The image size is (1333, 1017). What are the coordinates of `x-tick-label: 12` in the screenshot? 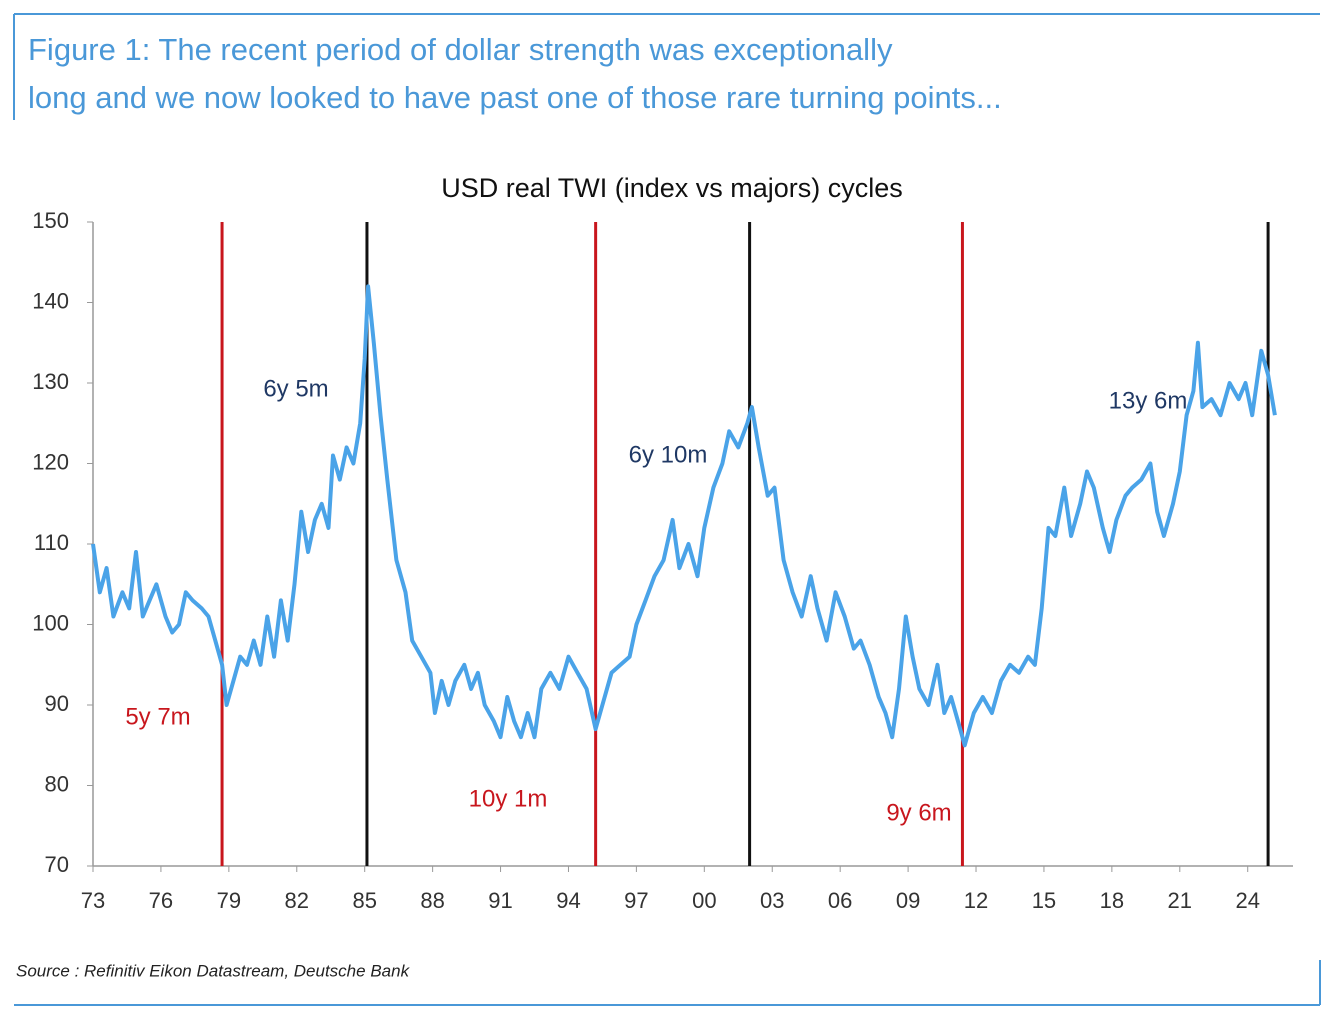 It's located at (976, 900).